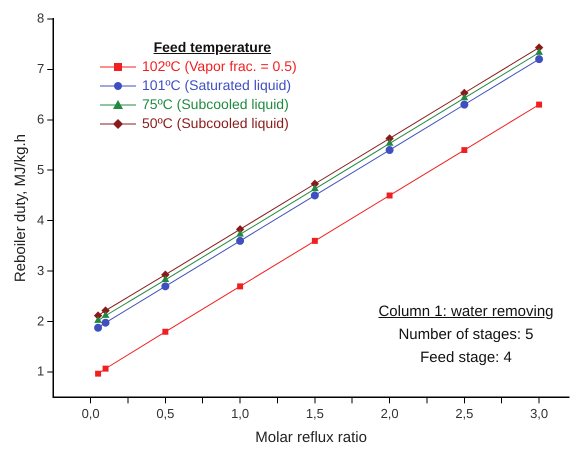 This screenshot has width=582, height=459. What do you see at coordinates (21, 208) in the screenshot?
I see `y-axis-title: Reboiler duty, MJ/kg.h` at bounding box center [21, 208].